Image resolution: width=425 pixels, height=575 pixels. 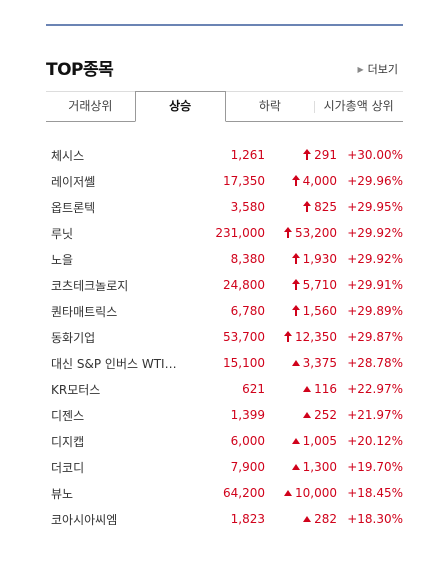 I want to click on list-item: 코츠테크놀로지 24,800 5,710 +29.91%, so click(x=224, y=285).